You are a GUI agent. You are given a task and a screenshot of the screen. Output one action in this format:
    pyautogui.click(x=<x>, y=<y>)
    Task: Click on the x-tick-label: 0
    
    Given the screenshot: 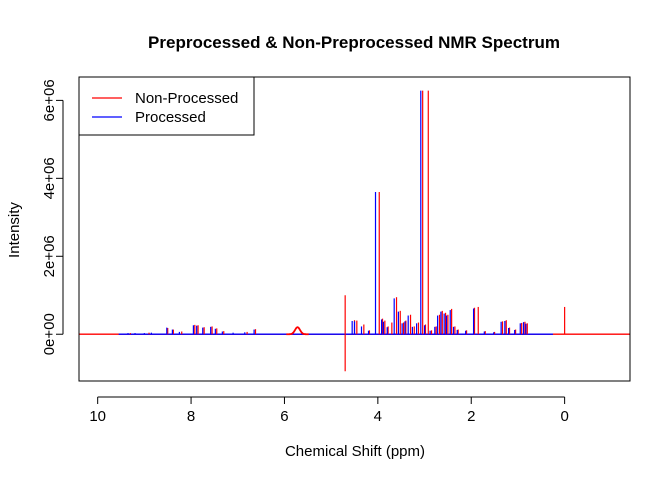 What is the action you would take?
    pyautogui.click(x=564, y=416)
    